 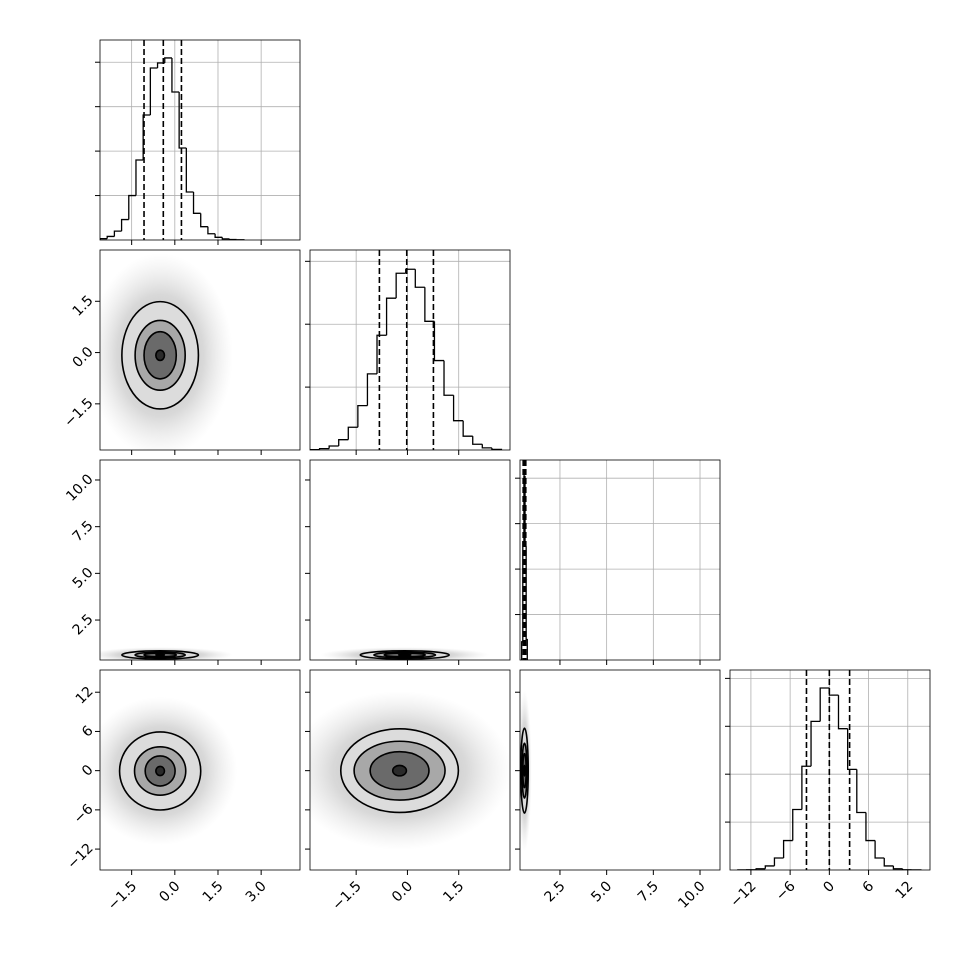 What do you see at coordinates (83, 357) in the screenshot?
I see `y-tick-label: 0.0` at bounding box center [83, 357].